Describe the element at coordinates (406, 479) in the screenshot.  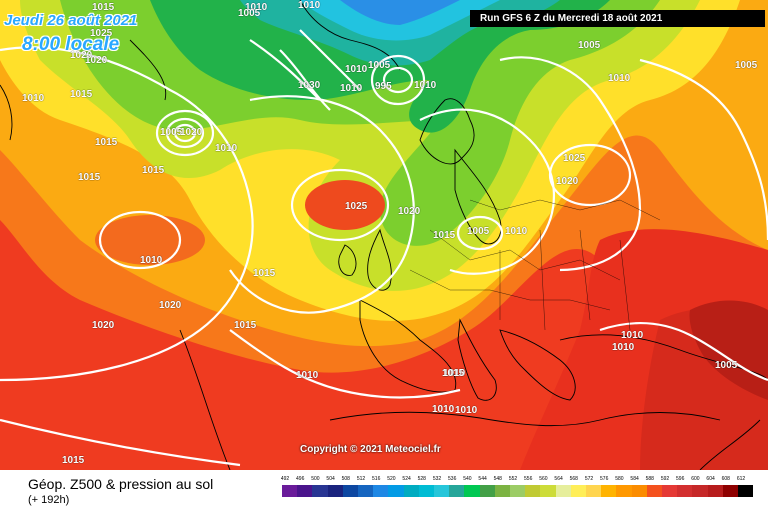
I see `scale-label: 524` at that location.